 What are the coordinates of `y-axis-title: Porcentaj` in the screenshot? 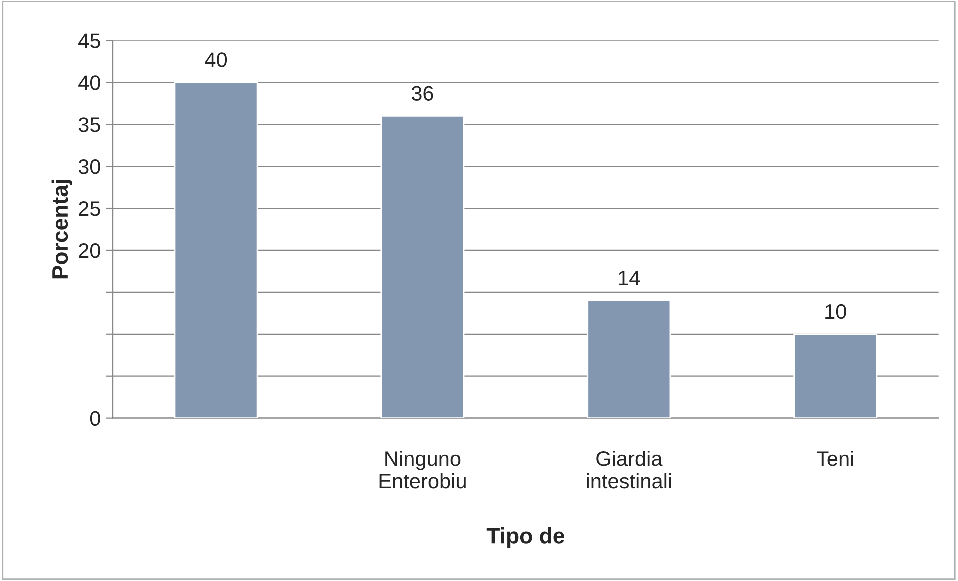 It's located at (62, 229).